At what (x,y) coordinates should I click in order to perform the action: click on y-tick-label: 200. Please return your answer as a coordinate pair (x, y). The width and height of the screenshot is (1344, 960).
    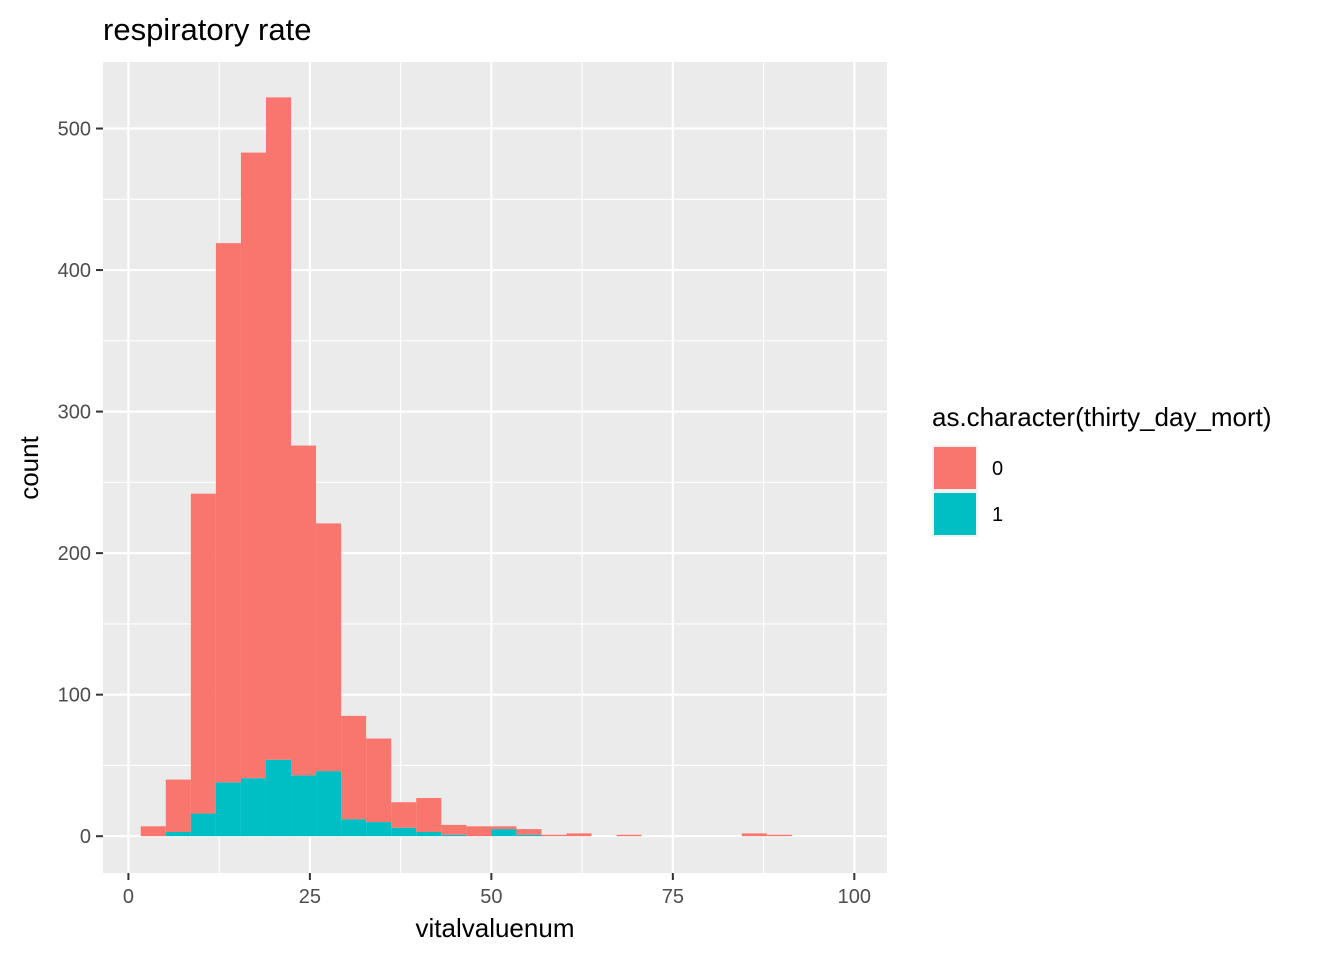
    Looking at the image, I should click on (74, 554).